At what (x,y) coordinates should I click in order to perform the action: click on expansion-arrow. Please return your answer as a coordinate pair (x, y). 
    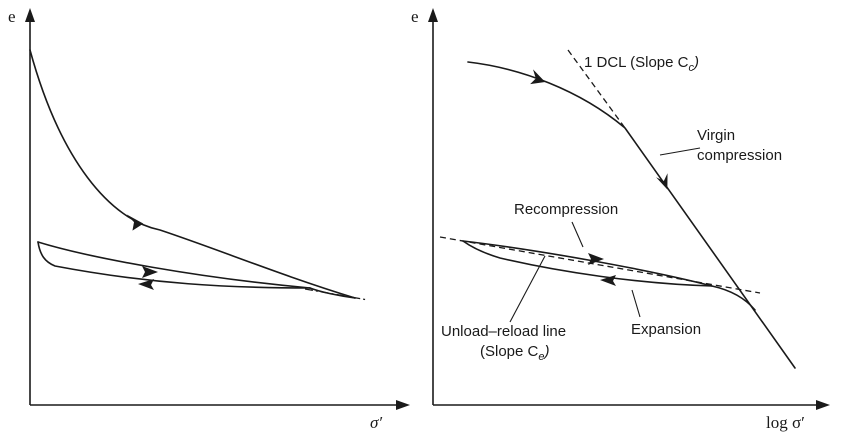
    Looking at the image, I should click on (608, 280).